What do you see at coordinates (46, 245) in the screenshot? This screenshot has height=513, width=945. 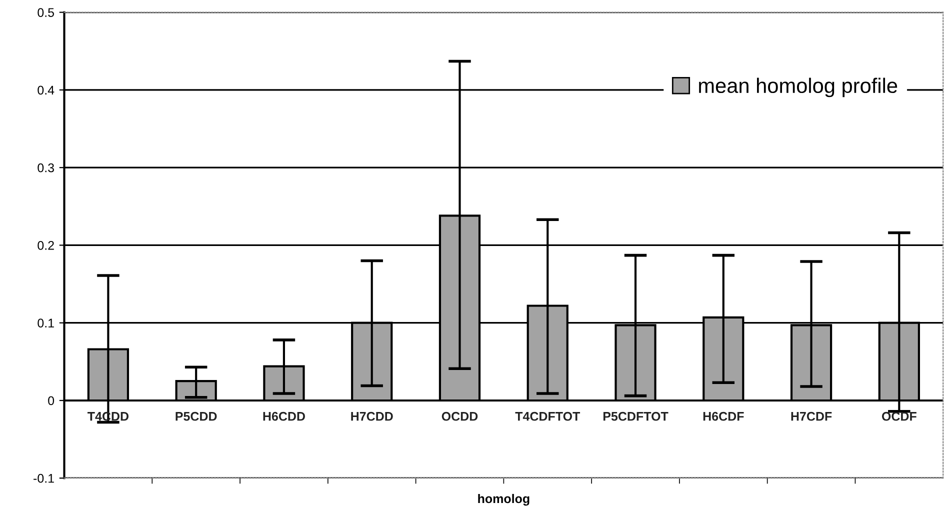 I see `y-tick-label: 0.2` at bounding box center [46, 245].